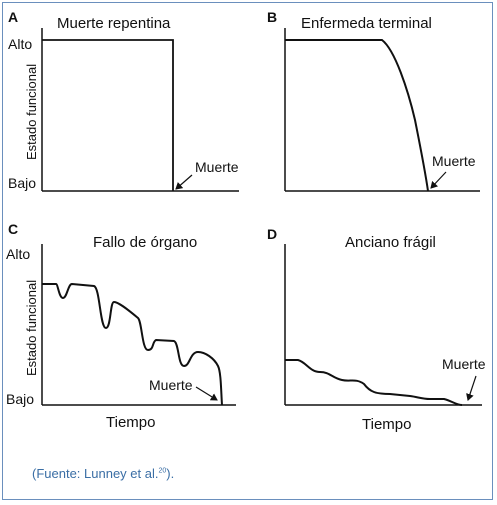 This screenshot has height=505, width=497. What do you see at coordinates (13, 17) in the screenshot?
I see `panel-a-letter: A` at bounding box center [13, 17].